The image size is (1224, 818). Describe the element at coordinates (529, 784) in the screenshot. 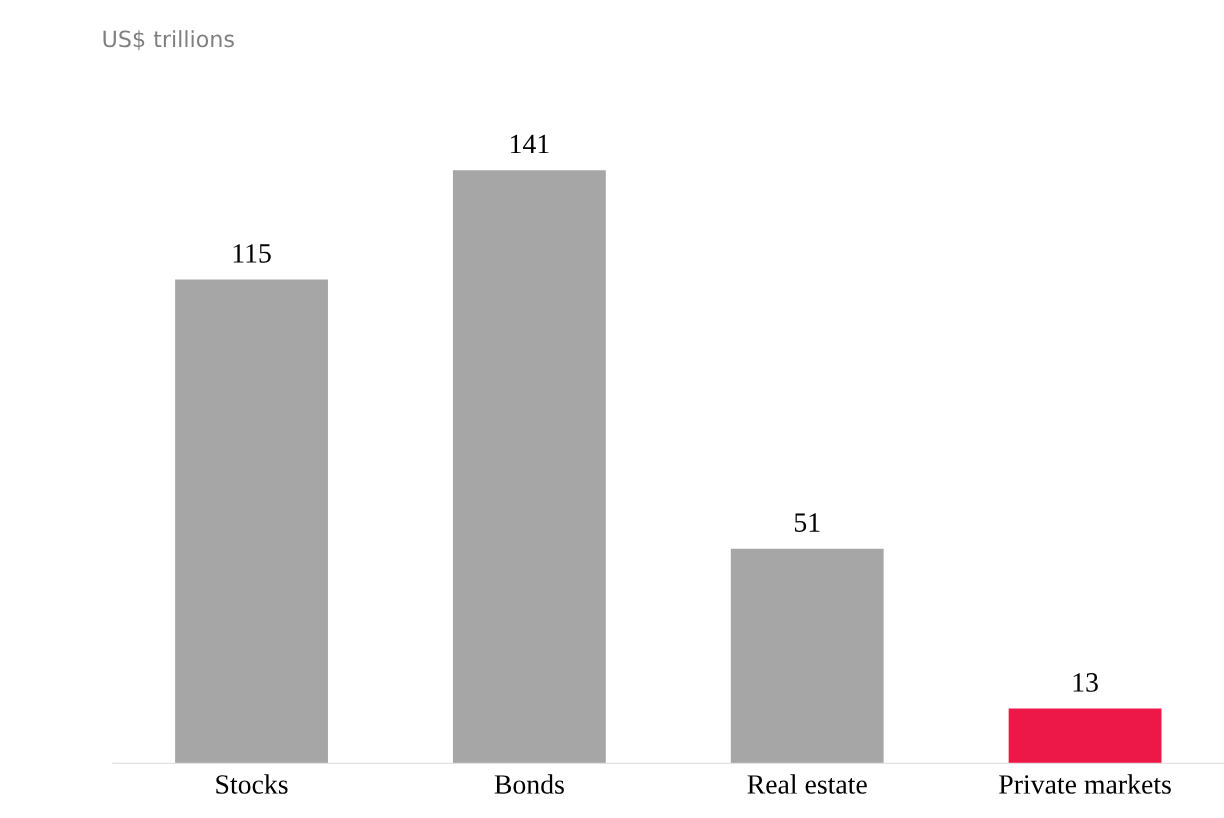

I see `x-tick-label: Bonds` at that location.